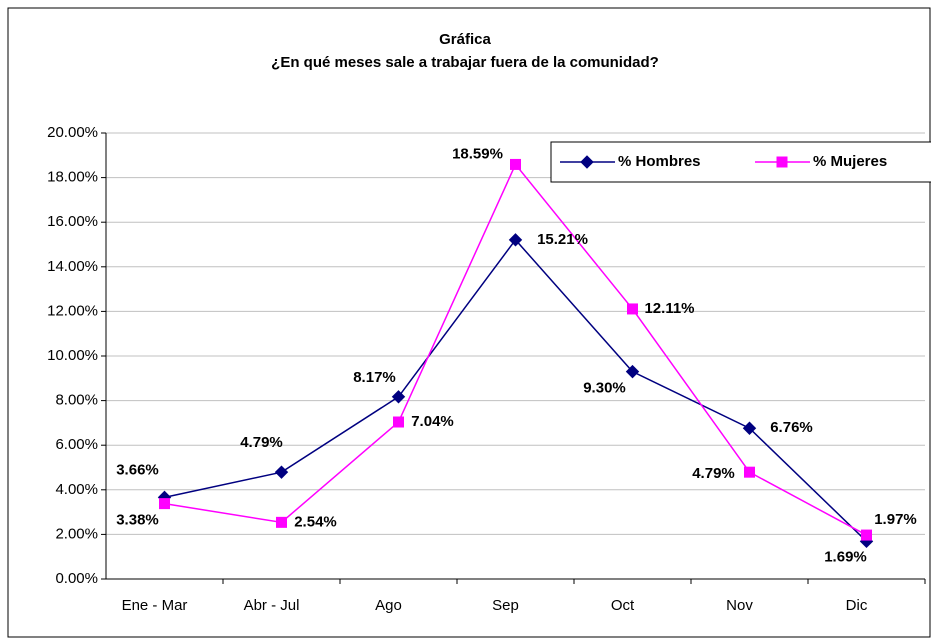  Describe the element at coordinates (465, 39) in the screenshot. I see `chart-title: Gráfica` at that location.